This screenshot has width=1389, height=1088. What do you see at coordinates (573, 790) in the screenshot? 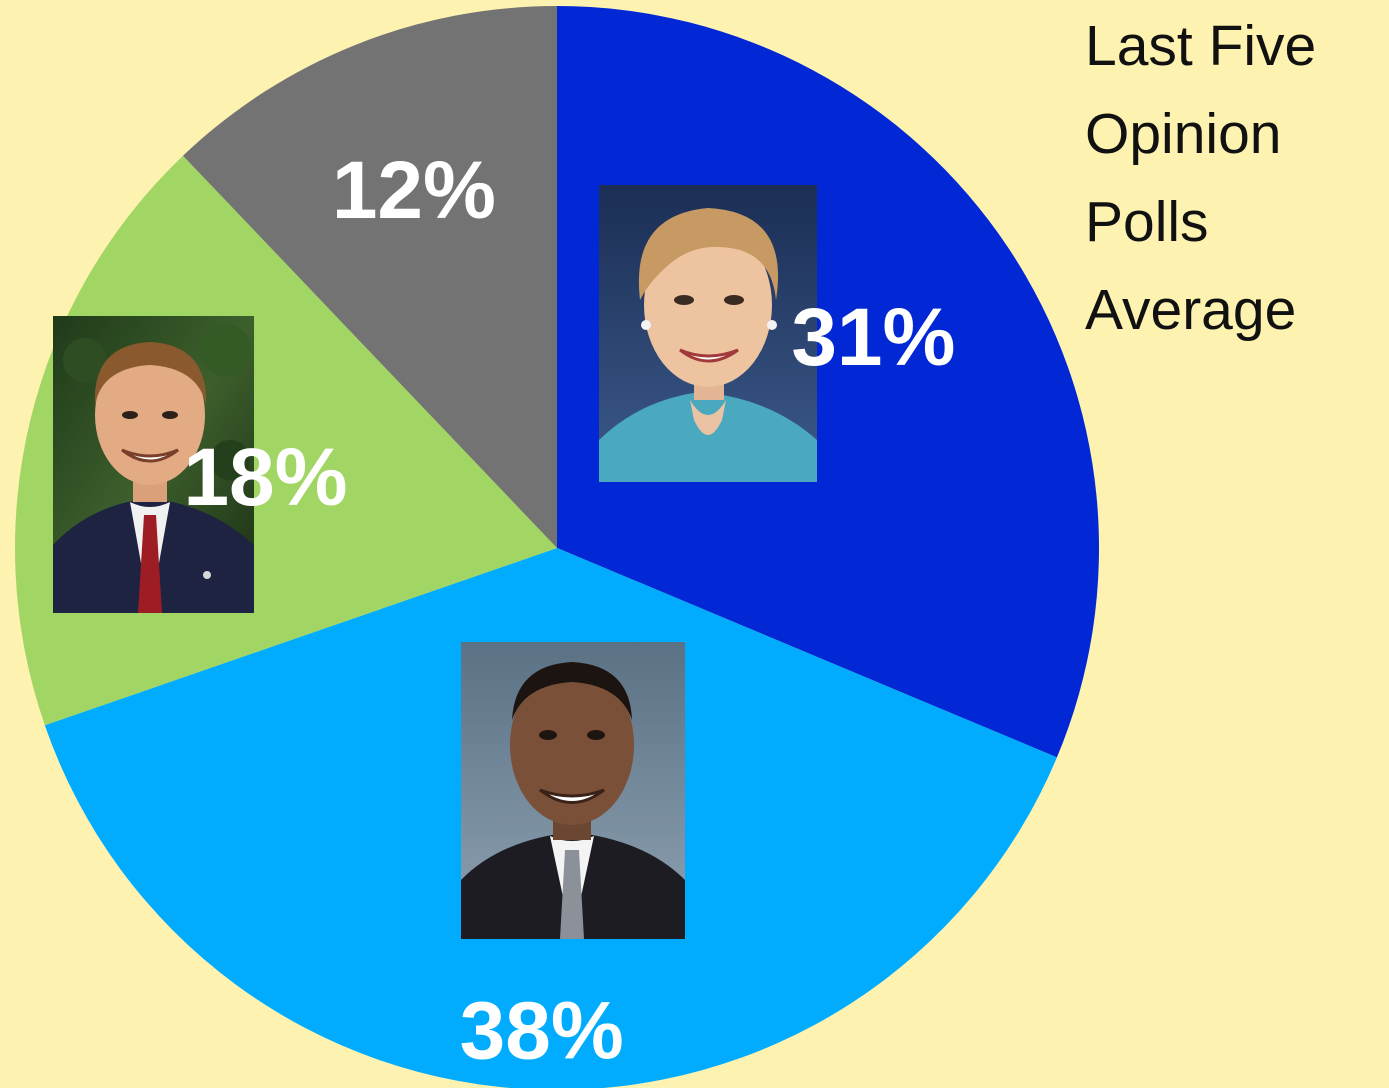
I see `photo-portrait-man-dark-suit` at bounding box center [573, 790].